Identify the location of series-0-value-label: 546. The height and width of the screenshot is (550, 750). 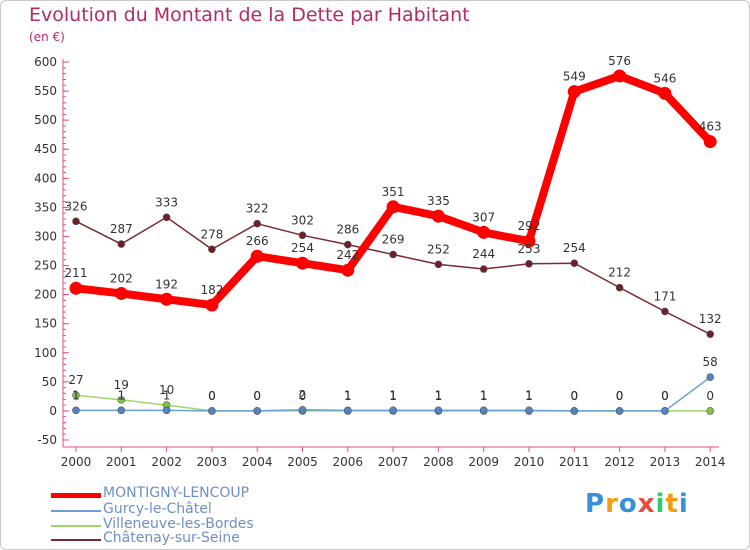
(664, 78).